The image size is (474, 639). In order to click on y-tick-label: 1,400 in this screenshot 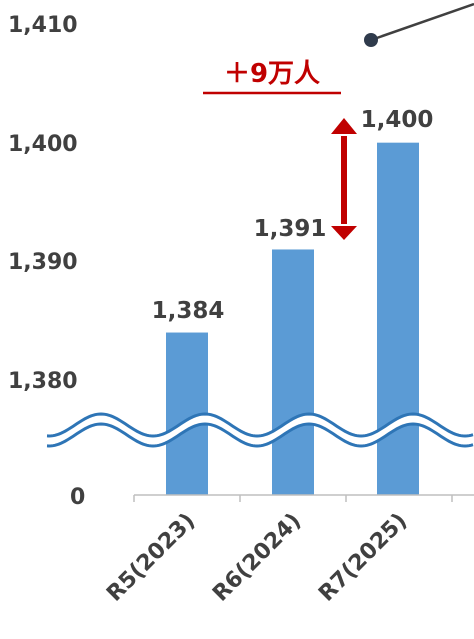, I will do `click(43, 144)`.